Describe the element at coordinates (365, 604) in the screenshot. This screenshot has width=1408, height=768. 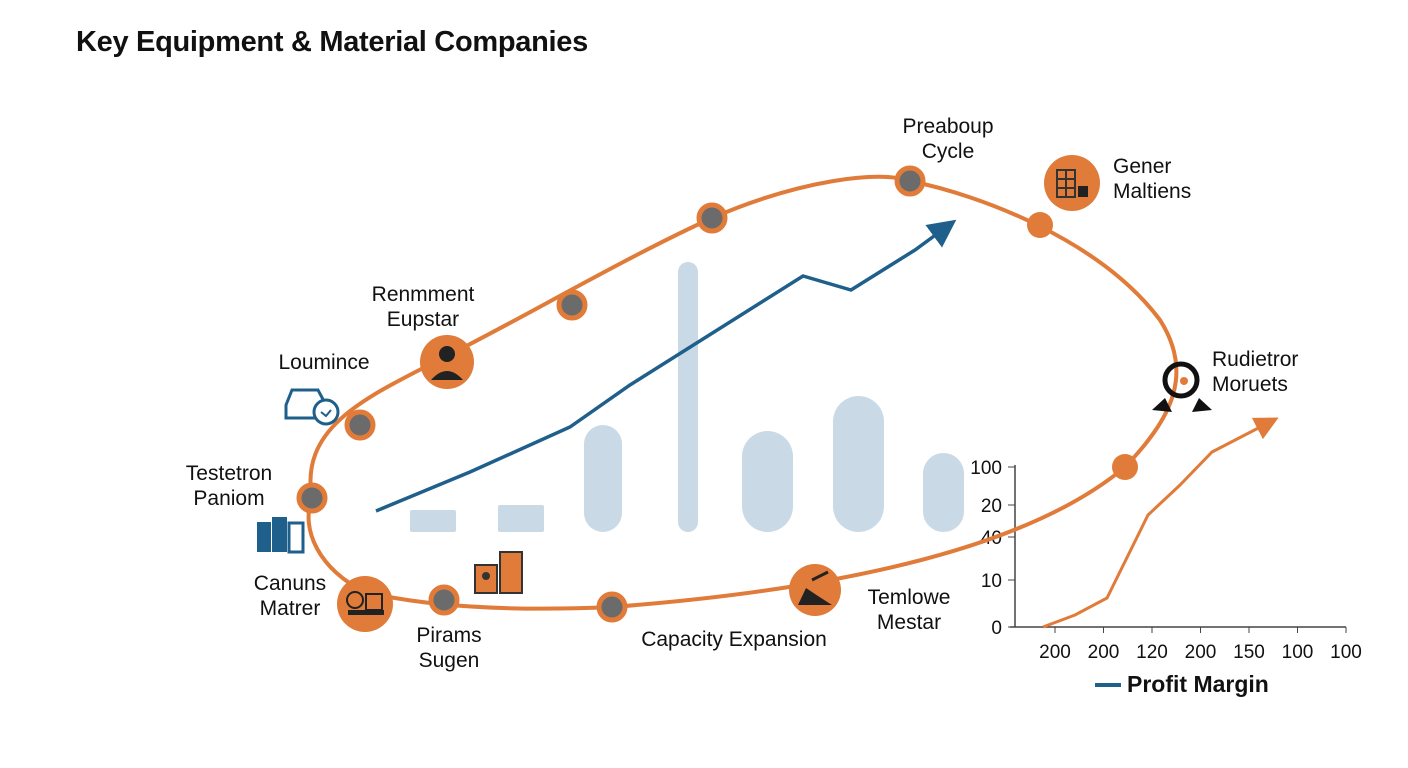
I see `factory-icon` at that location.